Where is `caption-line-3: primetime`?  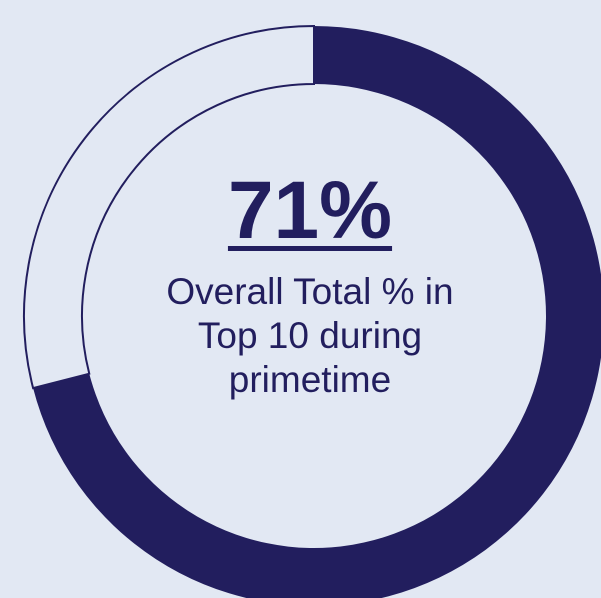 caption-line-3: primetime is located at coordinates (310, 380).